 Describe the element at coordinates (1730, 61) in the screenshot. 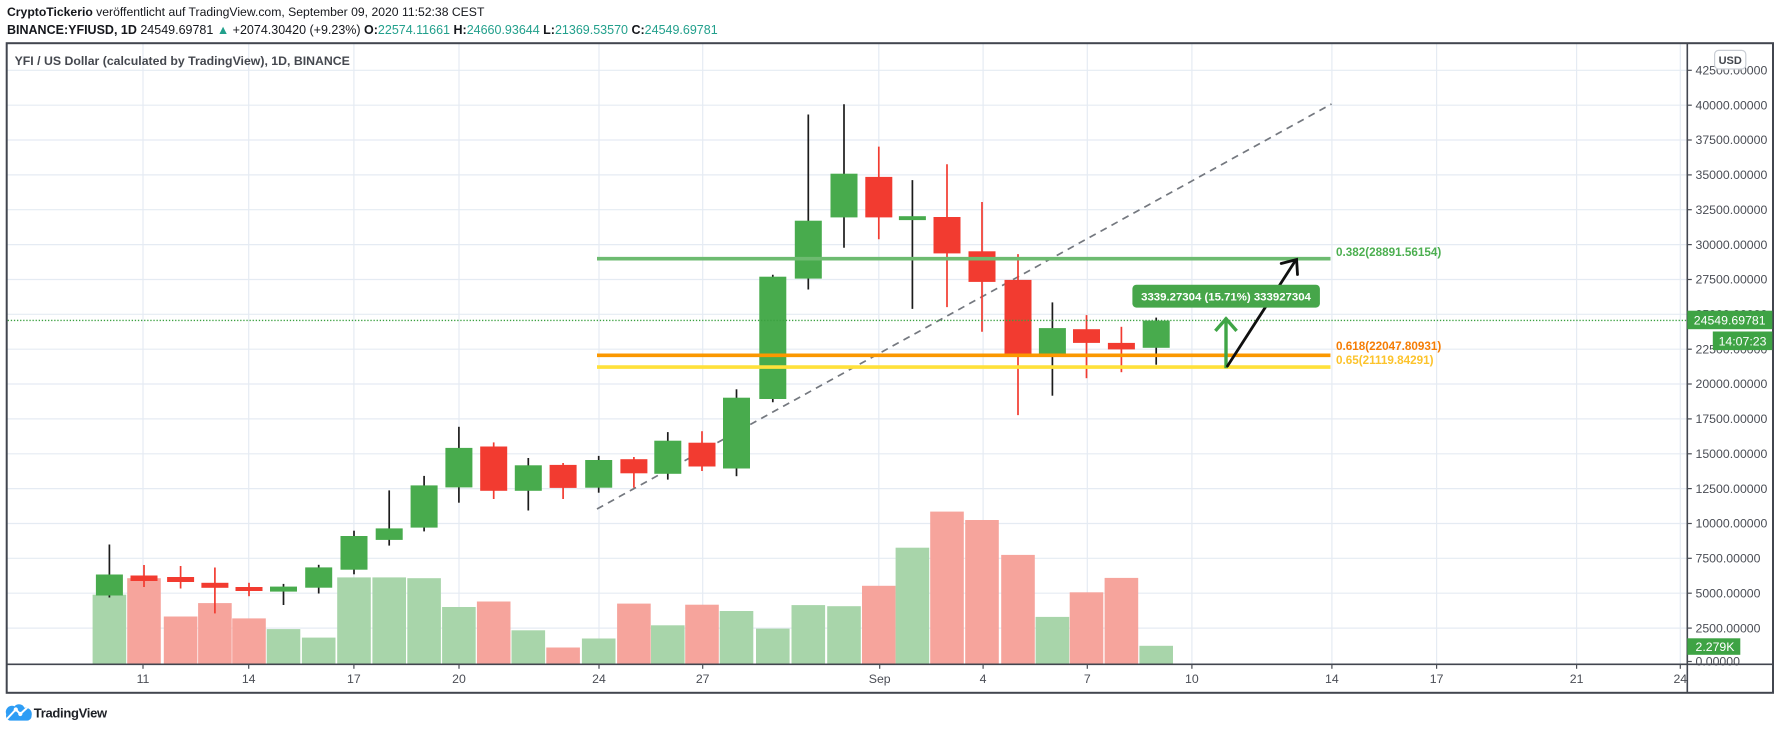

I see `svg-text: USD` at that location.